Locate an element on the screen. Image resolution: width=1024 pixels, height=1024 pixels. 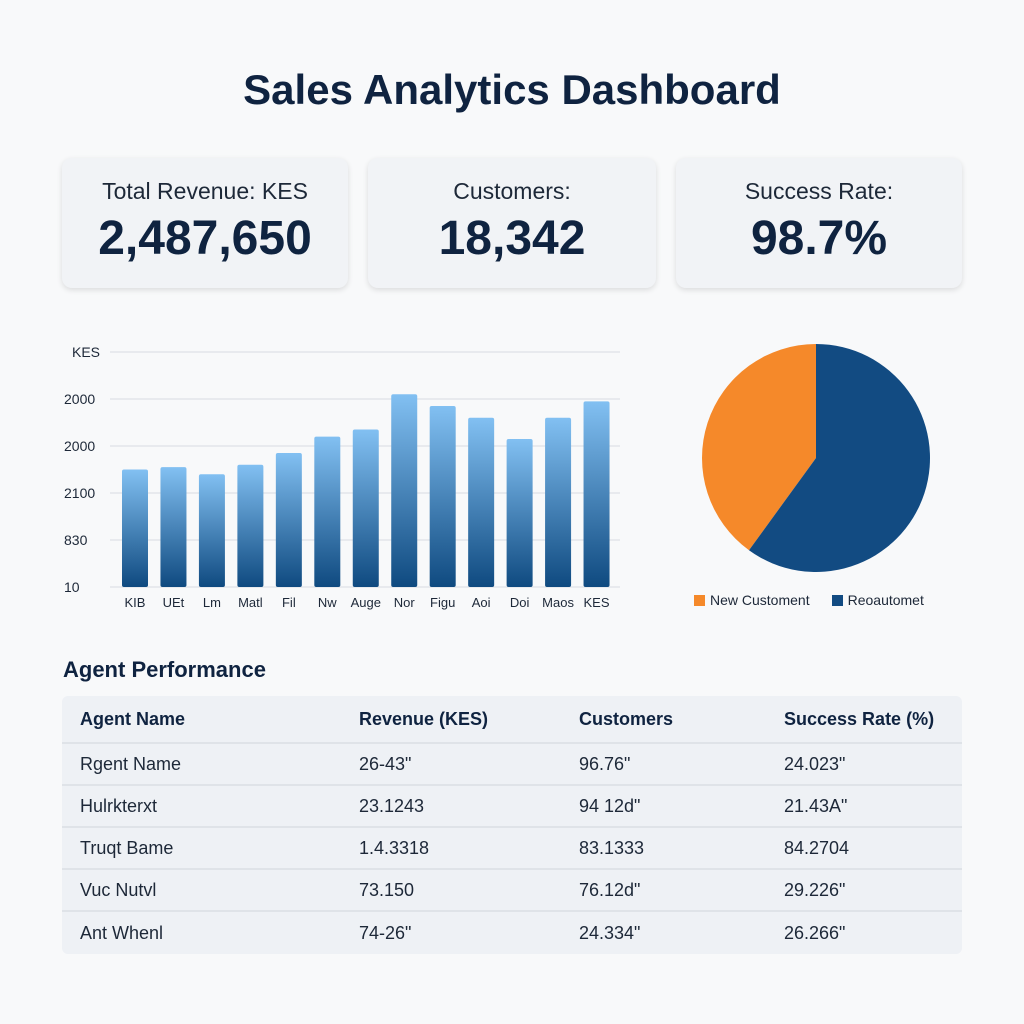
pie-legend: New Customent Reoautomet is located at coordinates (809, 600).